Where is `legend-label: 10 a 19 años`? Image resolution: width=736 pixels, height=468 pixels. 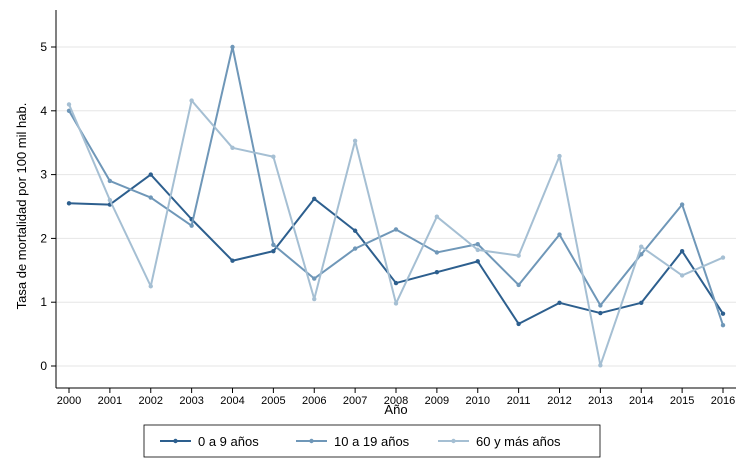 legend-label: 10 a 19 años is located at coordinates (372, 441).